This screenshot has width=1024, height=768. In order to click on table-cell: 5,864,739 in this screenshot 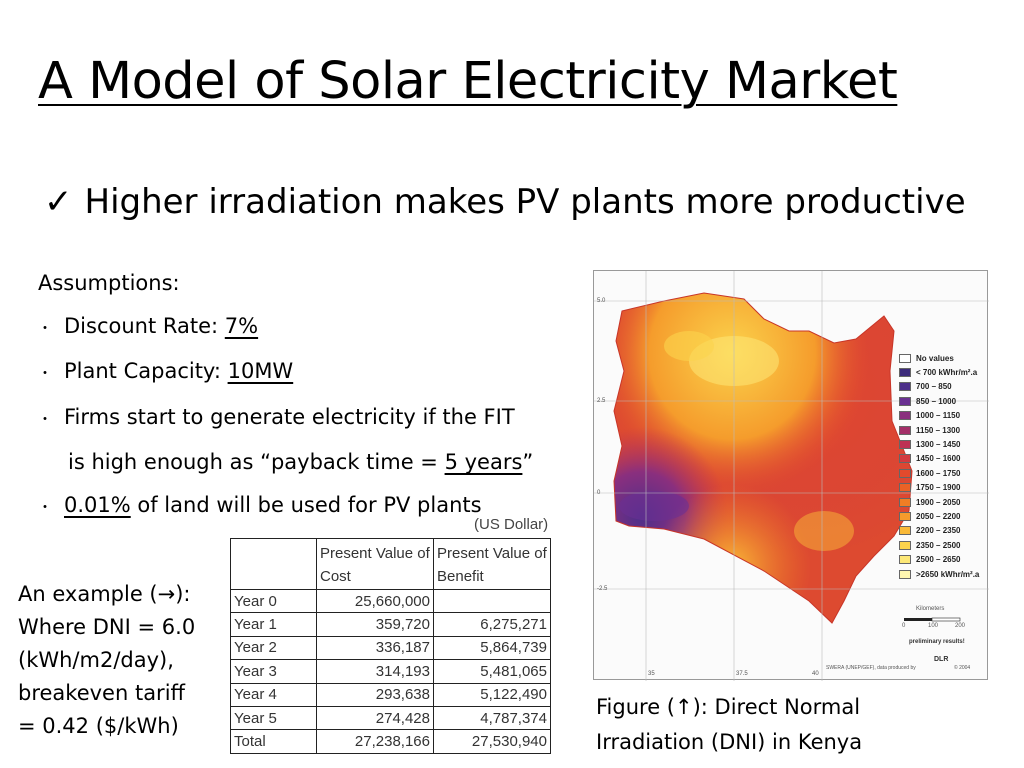, I will do `click(492, 648)`.